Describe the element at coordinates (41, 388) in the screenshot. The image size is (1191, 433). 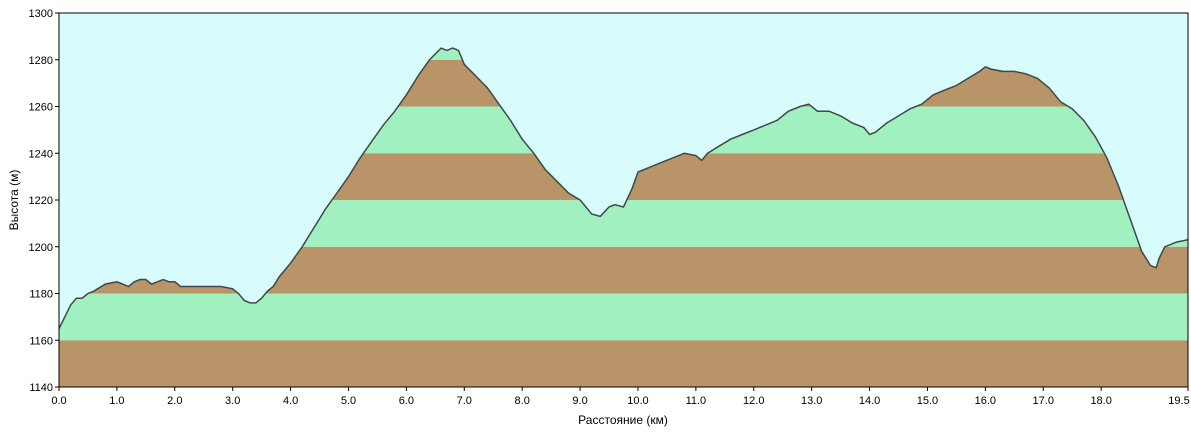
I see `y-tick-label: 1140` at that location.